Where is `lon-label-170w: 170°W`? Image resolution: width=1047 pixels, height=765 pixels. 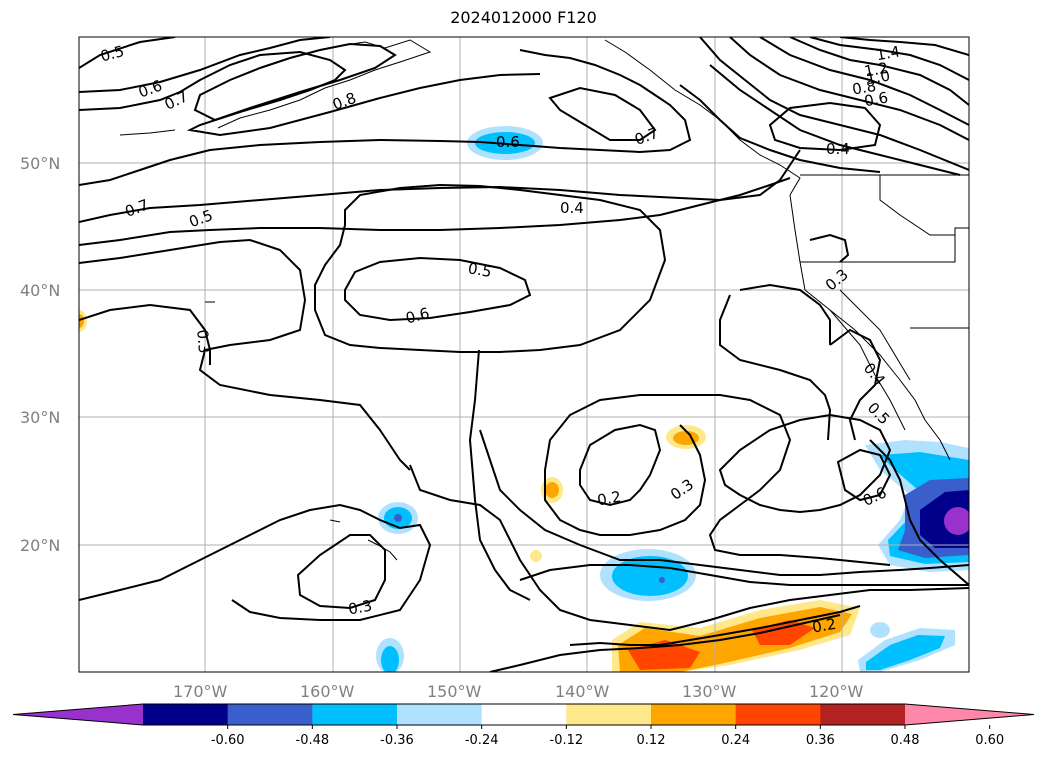
lon-label-170w: 170°W is located at coordinates (200, 691).